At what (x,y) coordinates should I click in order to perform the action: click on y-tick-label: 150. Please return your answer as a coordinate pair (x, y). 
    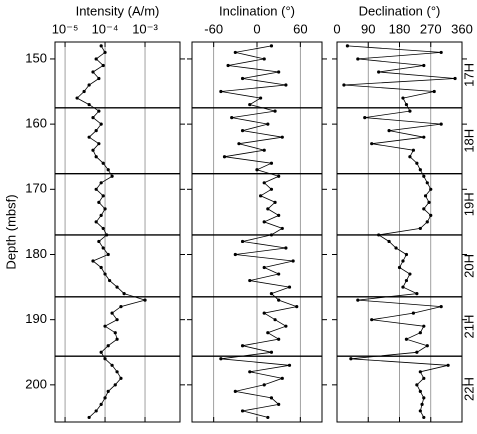
    Looking at the image, I should click on (36, 57).